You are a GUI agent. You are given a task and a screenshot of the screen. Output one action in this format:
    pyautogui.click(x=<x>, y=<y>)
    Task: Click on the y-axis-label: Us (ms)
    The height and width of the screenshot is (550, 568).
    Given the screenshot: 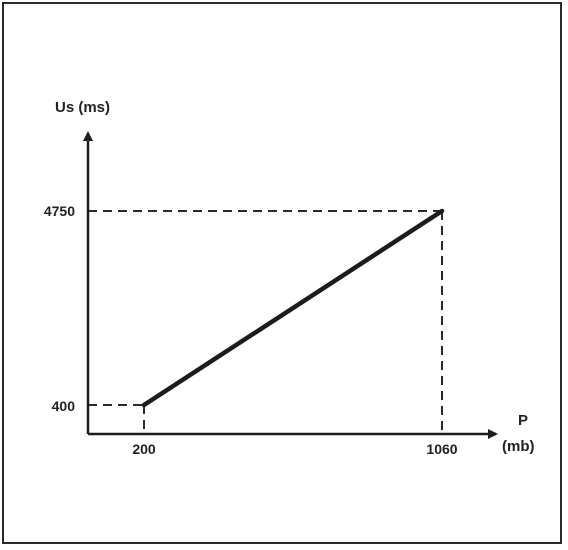 What is the action you would take?
    pyautogui.click(x=82, y=107)
    